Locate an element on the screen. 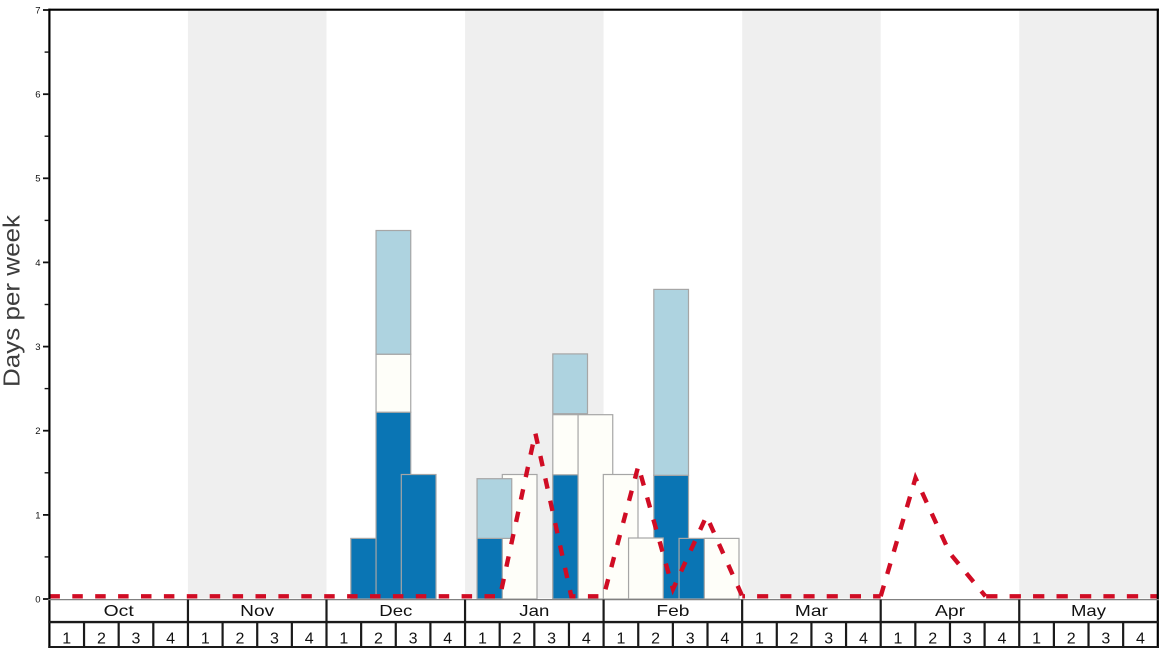  svg-text: Dec is located at coordinates (395, 611).